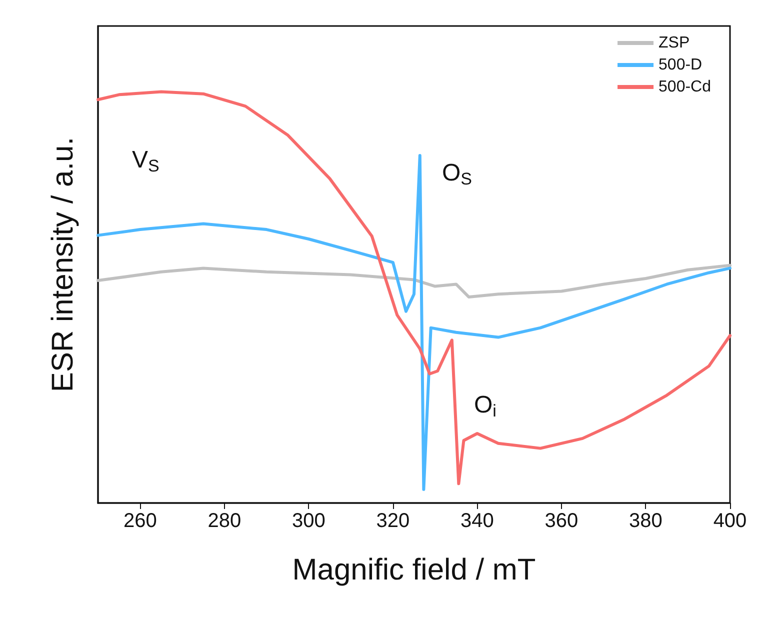 The image size is (772, 637). What do you see at coordinates (730, 521) in the screenshot?
I see `x-tick-label: 400` at bounding box center [730, 521].